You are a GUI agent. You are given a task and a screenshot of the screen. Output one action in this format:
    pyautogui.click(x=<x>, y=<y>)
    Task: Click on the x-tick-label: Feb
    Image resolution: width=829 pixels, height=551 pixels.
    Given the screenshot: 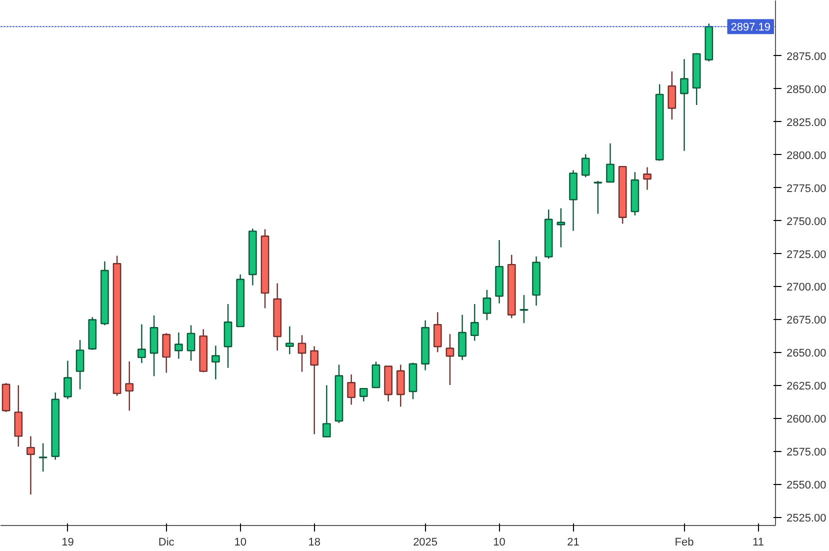 What is the action you would take?
    pyautogui.click(x=684, y=542)
    